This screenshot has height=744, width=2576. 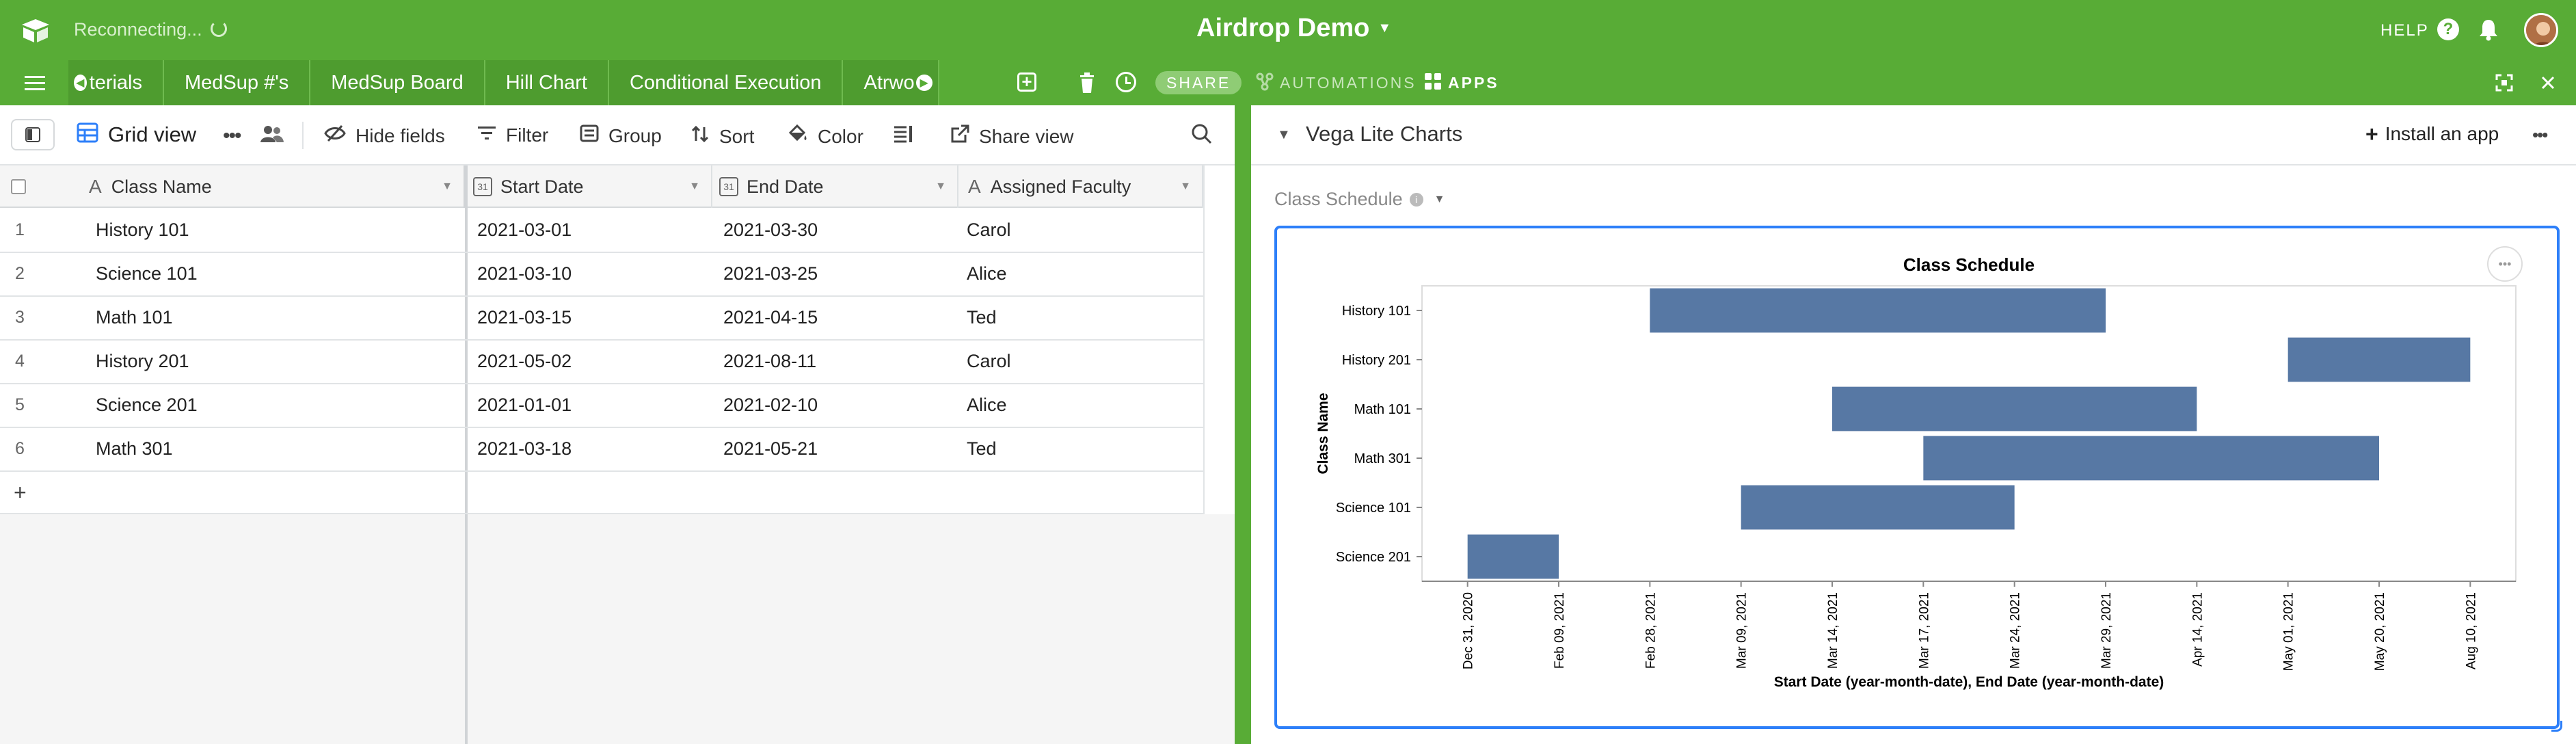 What do you see at coordinates (835, 187) in the screenshot?
I see `column-header-end-date: 31 End Date ▼` at bounding box center [835, 187].